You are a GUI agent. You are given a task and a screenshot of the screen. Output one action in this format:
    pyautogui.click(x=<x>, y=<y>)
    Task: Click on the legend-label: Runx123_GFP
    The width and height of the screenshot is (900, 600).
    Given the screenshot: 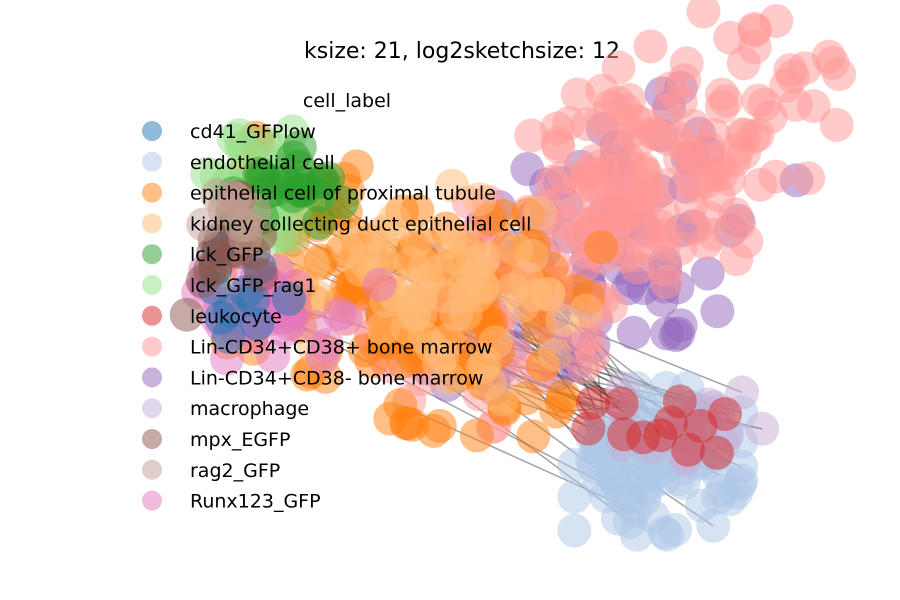 What is the action you would take?
    pyautogui.click(x=255, y=502)
    